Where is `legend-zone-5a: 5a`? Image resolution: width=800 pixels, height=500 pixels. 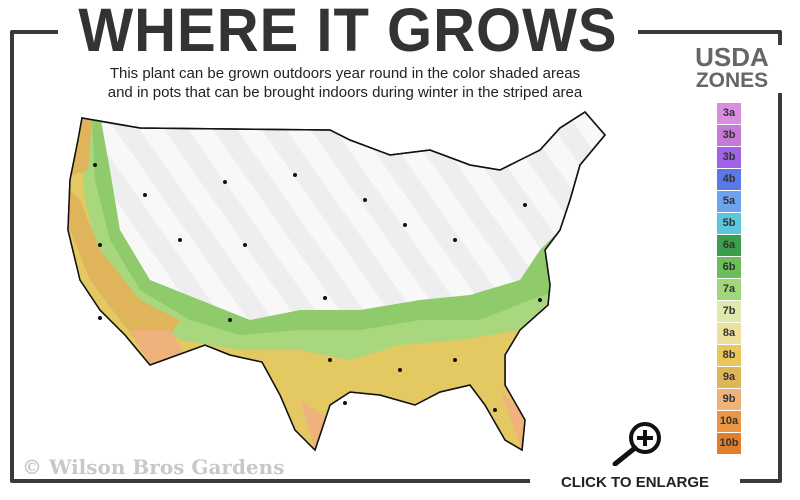
legend-zone-5a: 5a is located at coordinates (729, 201).